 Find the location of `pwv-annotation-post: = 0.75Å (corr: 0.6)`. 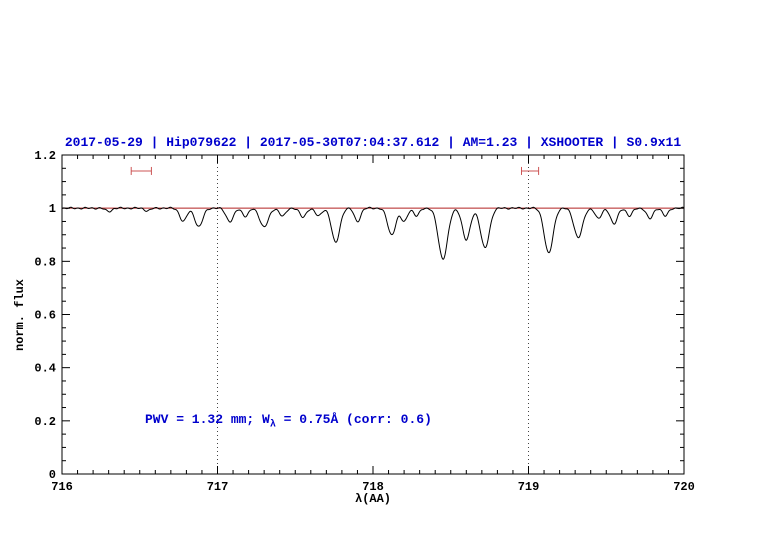

pwv-annotation-post: = 0.75Å (corr: 0.6) is located at coordinates (353, 419).